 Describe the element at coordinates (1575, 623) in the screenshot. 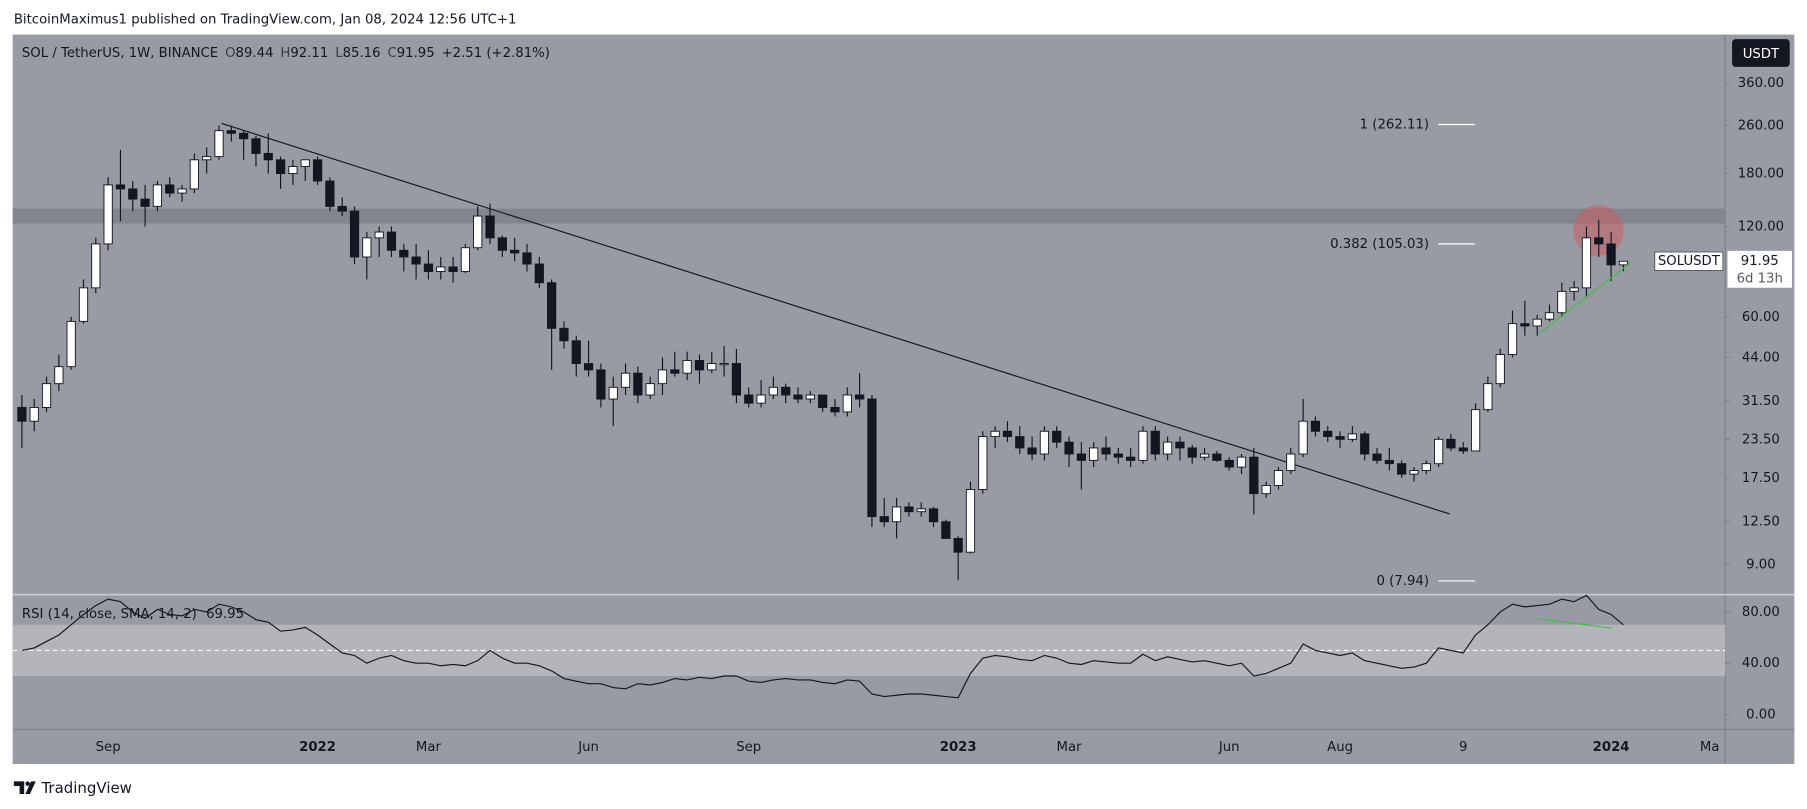

I see `rsi-divergence` at that location.